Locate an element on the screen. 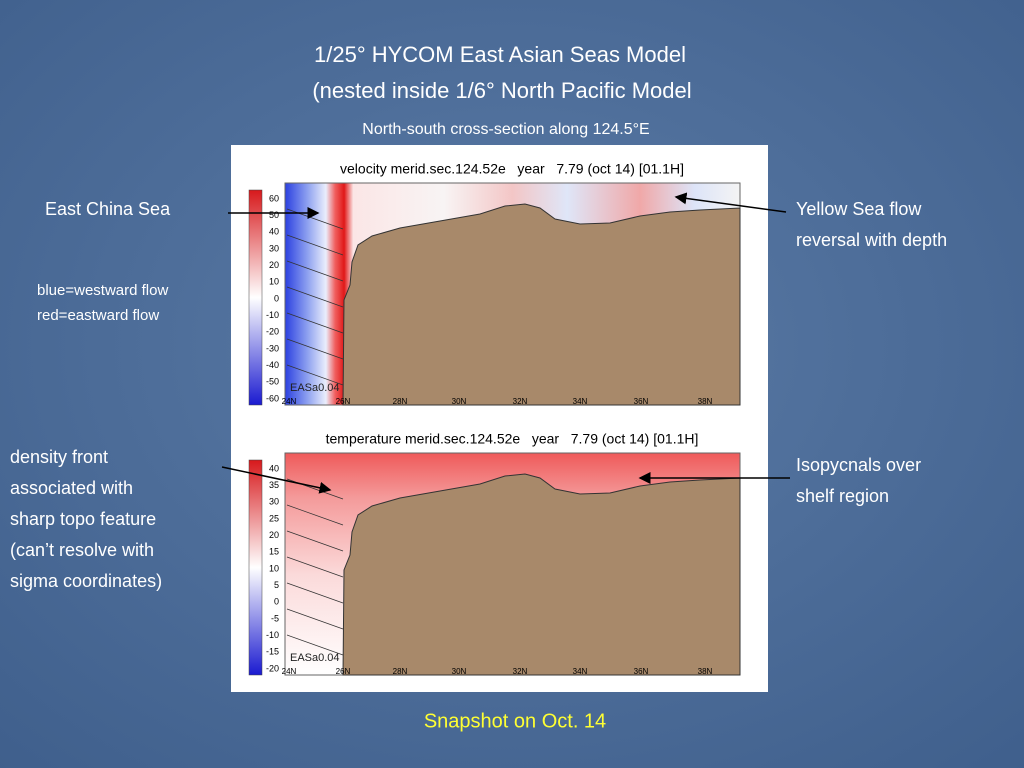  annotation: Isopycnals over is located at coordinates (858, 465).